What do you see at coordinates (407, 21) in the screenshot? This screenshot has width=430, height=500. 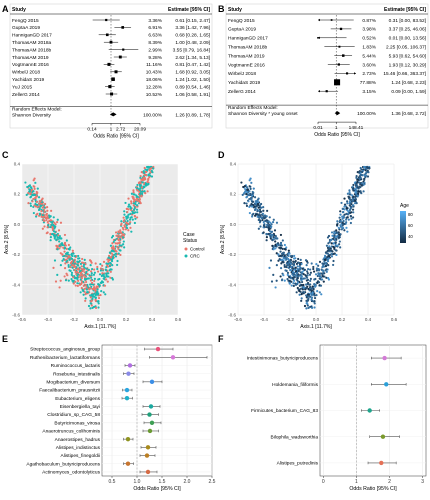 I see `forest-study-estimate: 0.31 [0.00, 83.52]` at bounding box center [407, 21].